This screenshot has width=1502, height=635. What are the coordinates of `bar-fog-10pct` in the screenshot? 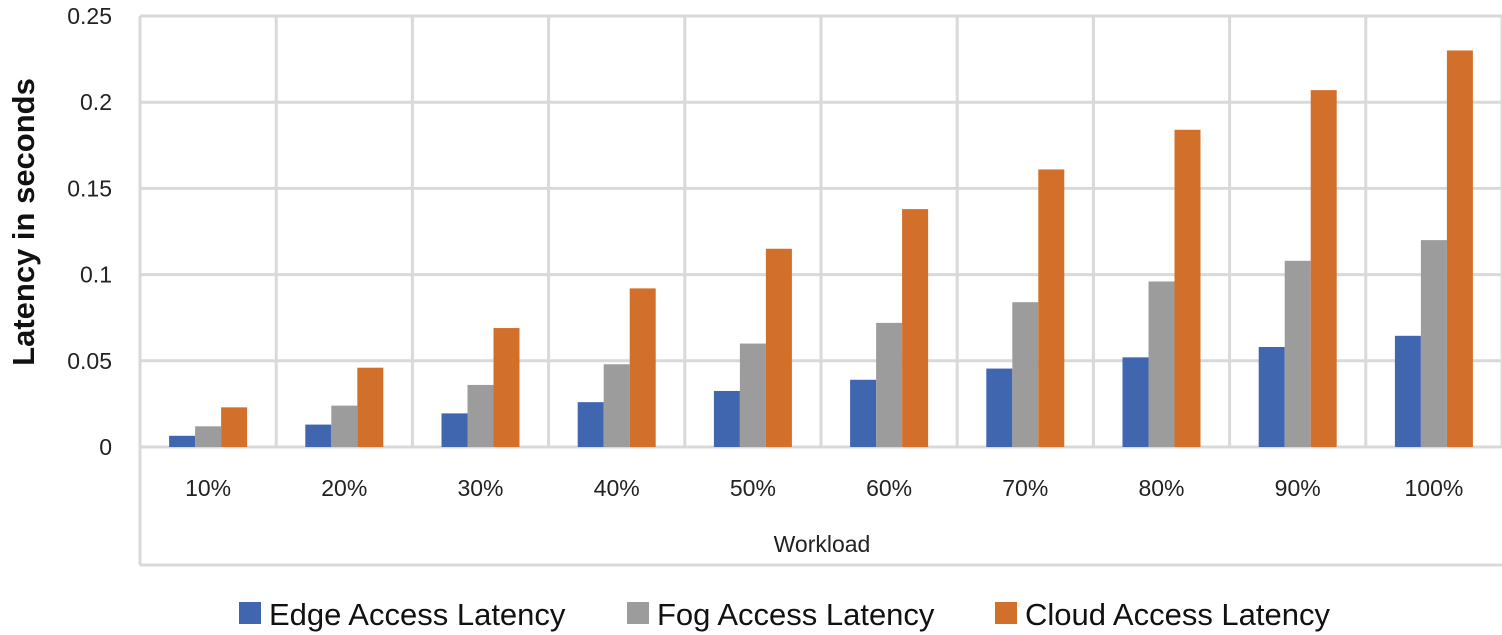 It's located at (208, 436).